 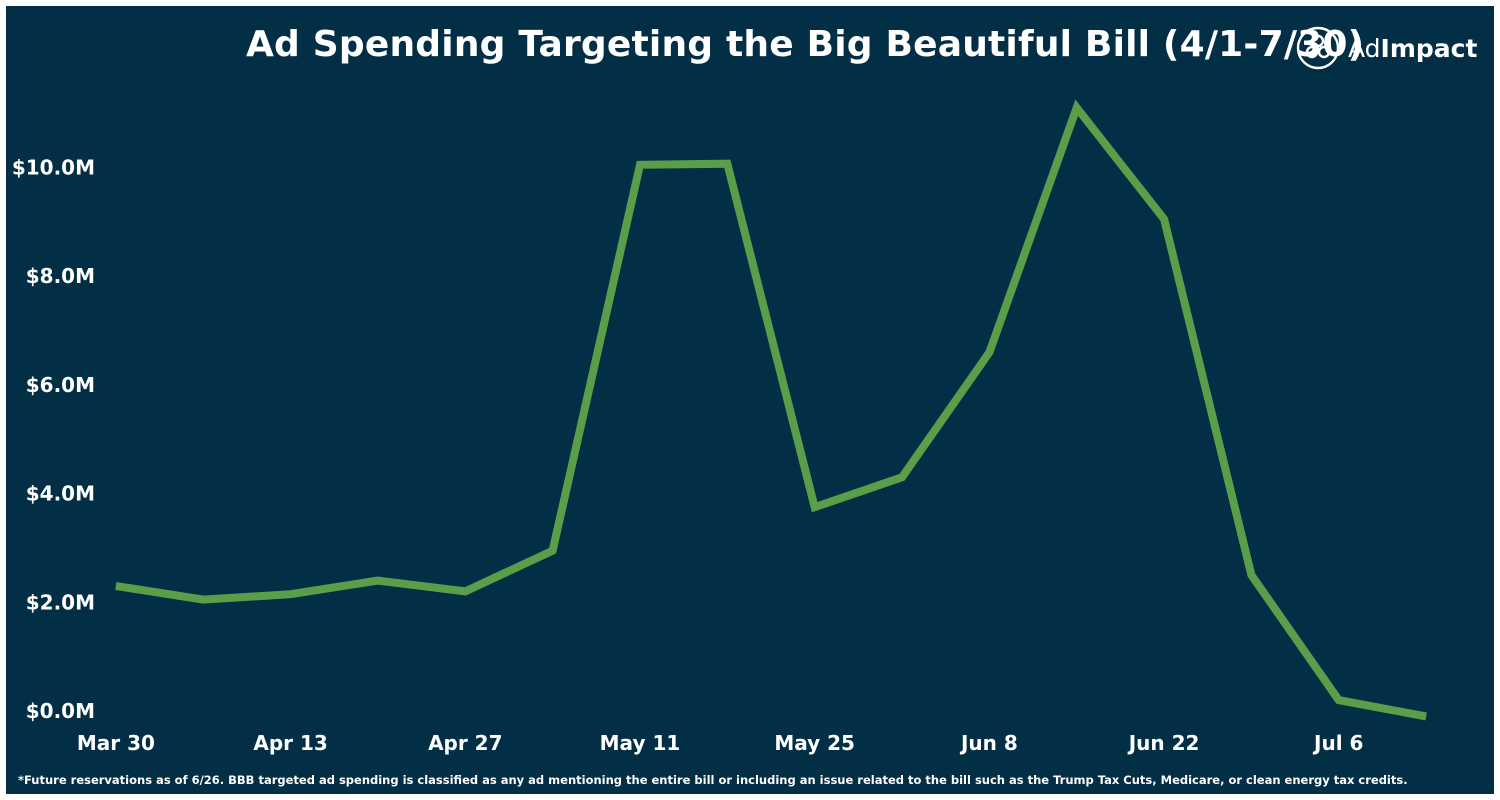 What do you see at coordinates (60, 494) in the screenshot?
I see `y-tick-label: $4.0M` at bounding box center [60, 494].